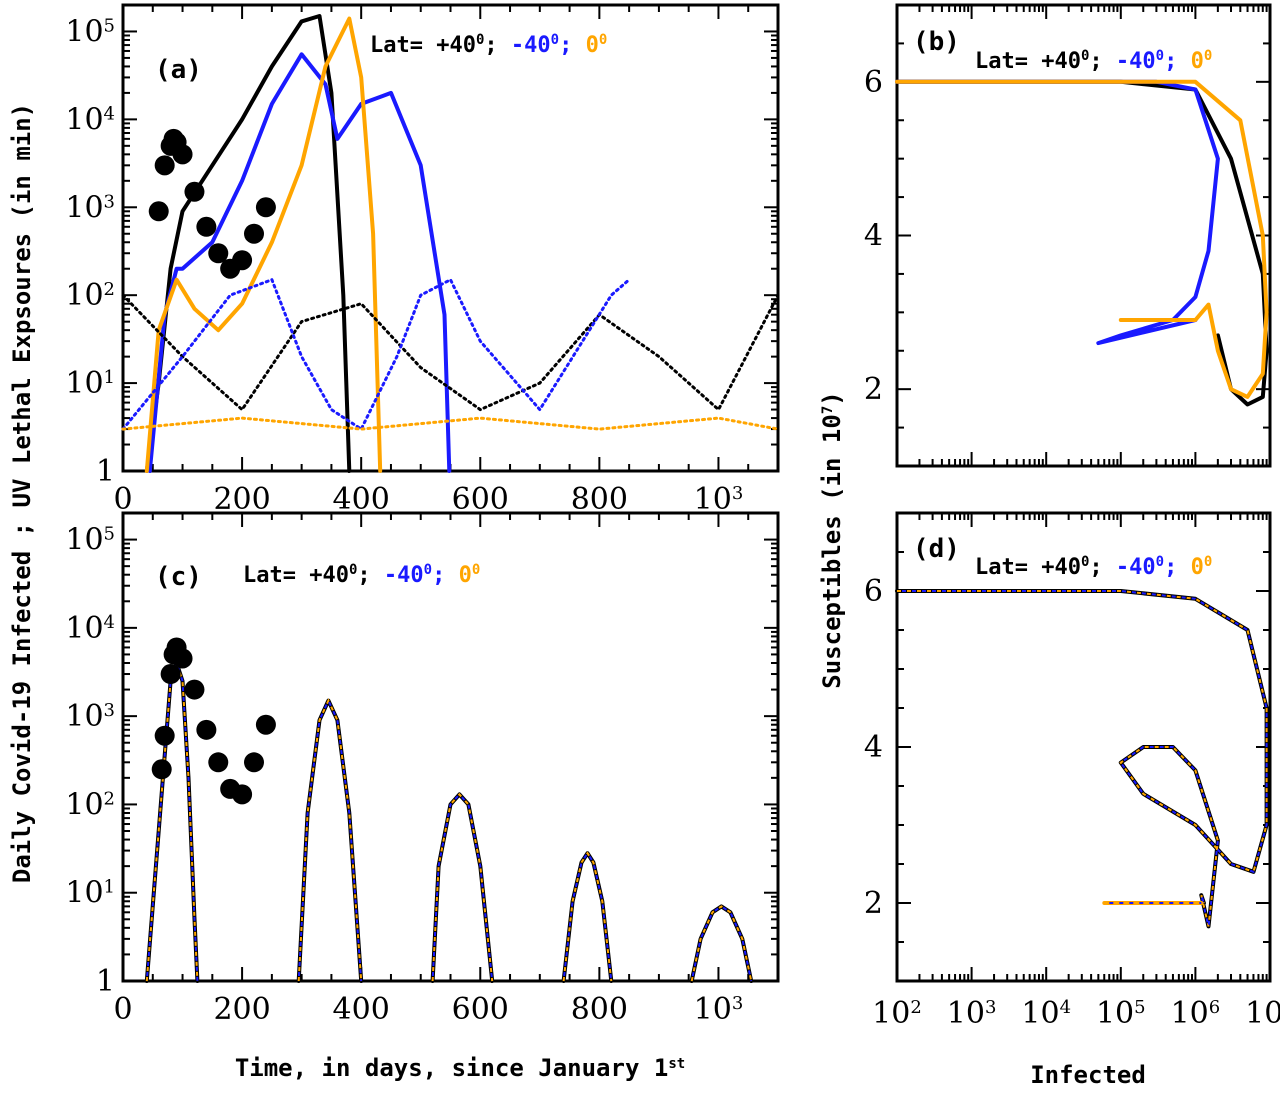  What do you see at coordinates (1262, 1013) in the screenshot?
I see `x-tick-label: 10⁷` at bounding box center [1262, 1013].